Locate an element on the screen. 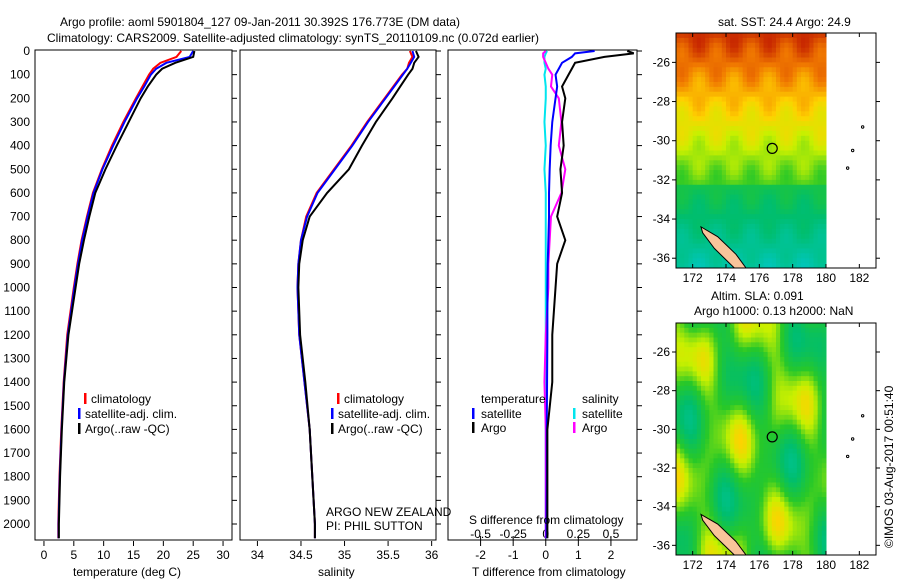 Image resolution: width=900 pixels, height=580 pixels. lat-tick-label: -36 is located at coordinates (662, 258).